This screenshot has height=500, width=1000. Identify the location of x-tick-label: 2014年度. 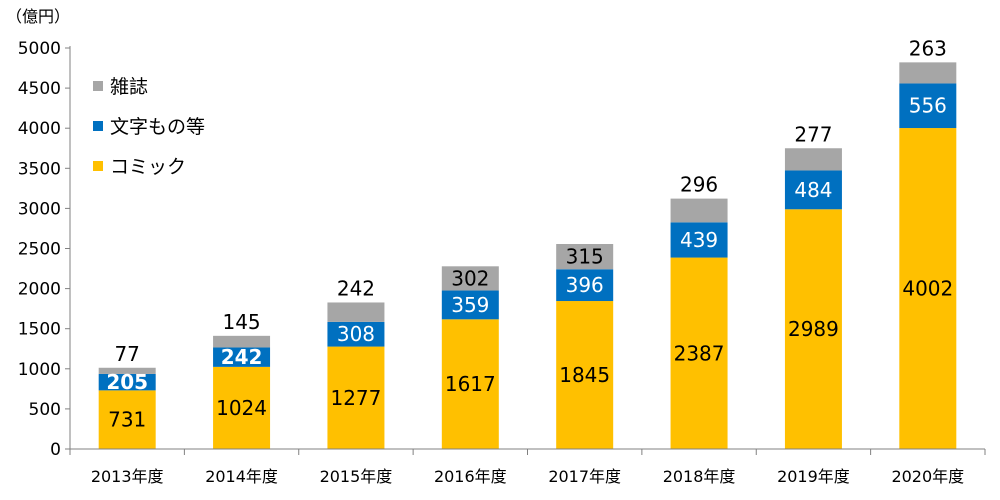
(241, 476).